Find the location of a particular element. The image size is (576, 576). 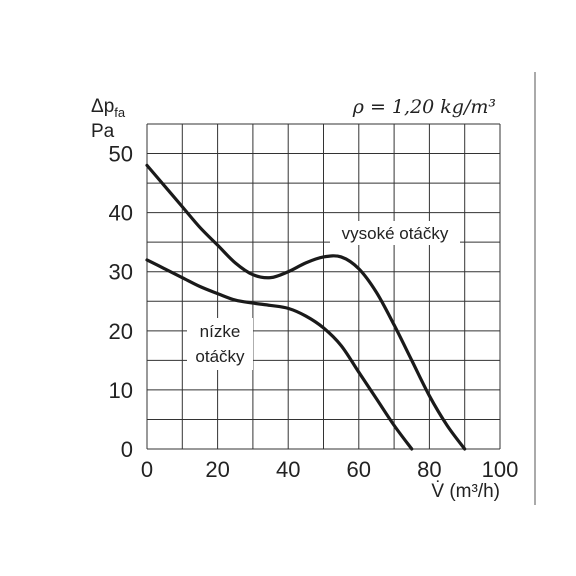

series-label-high: vysoké otáčky is located at coordinates (395, 233).